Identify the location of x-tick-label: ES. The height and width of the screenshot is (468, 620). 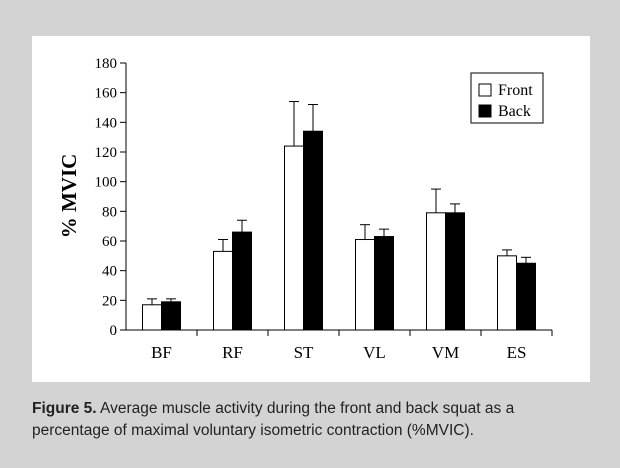
(517, 352).